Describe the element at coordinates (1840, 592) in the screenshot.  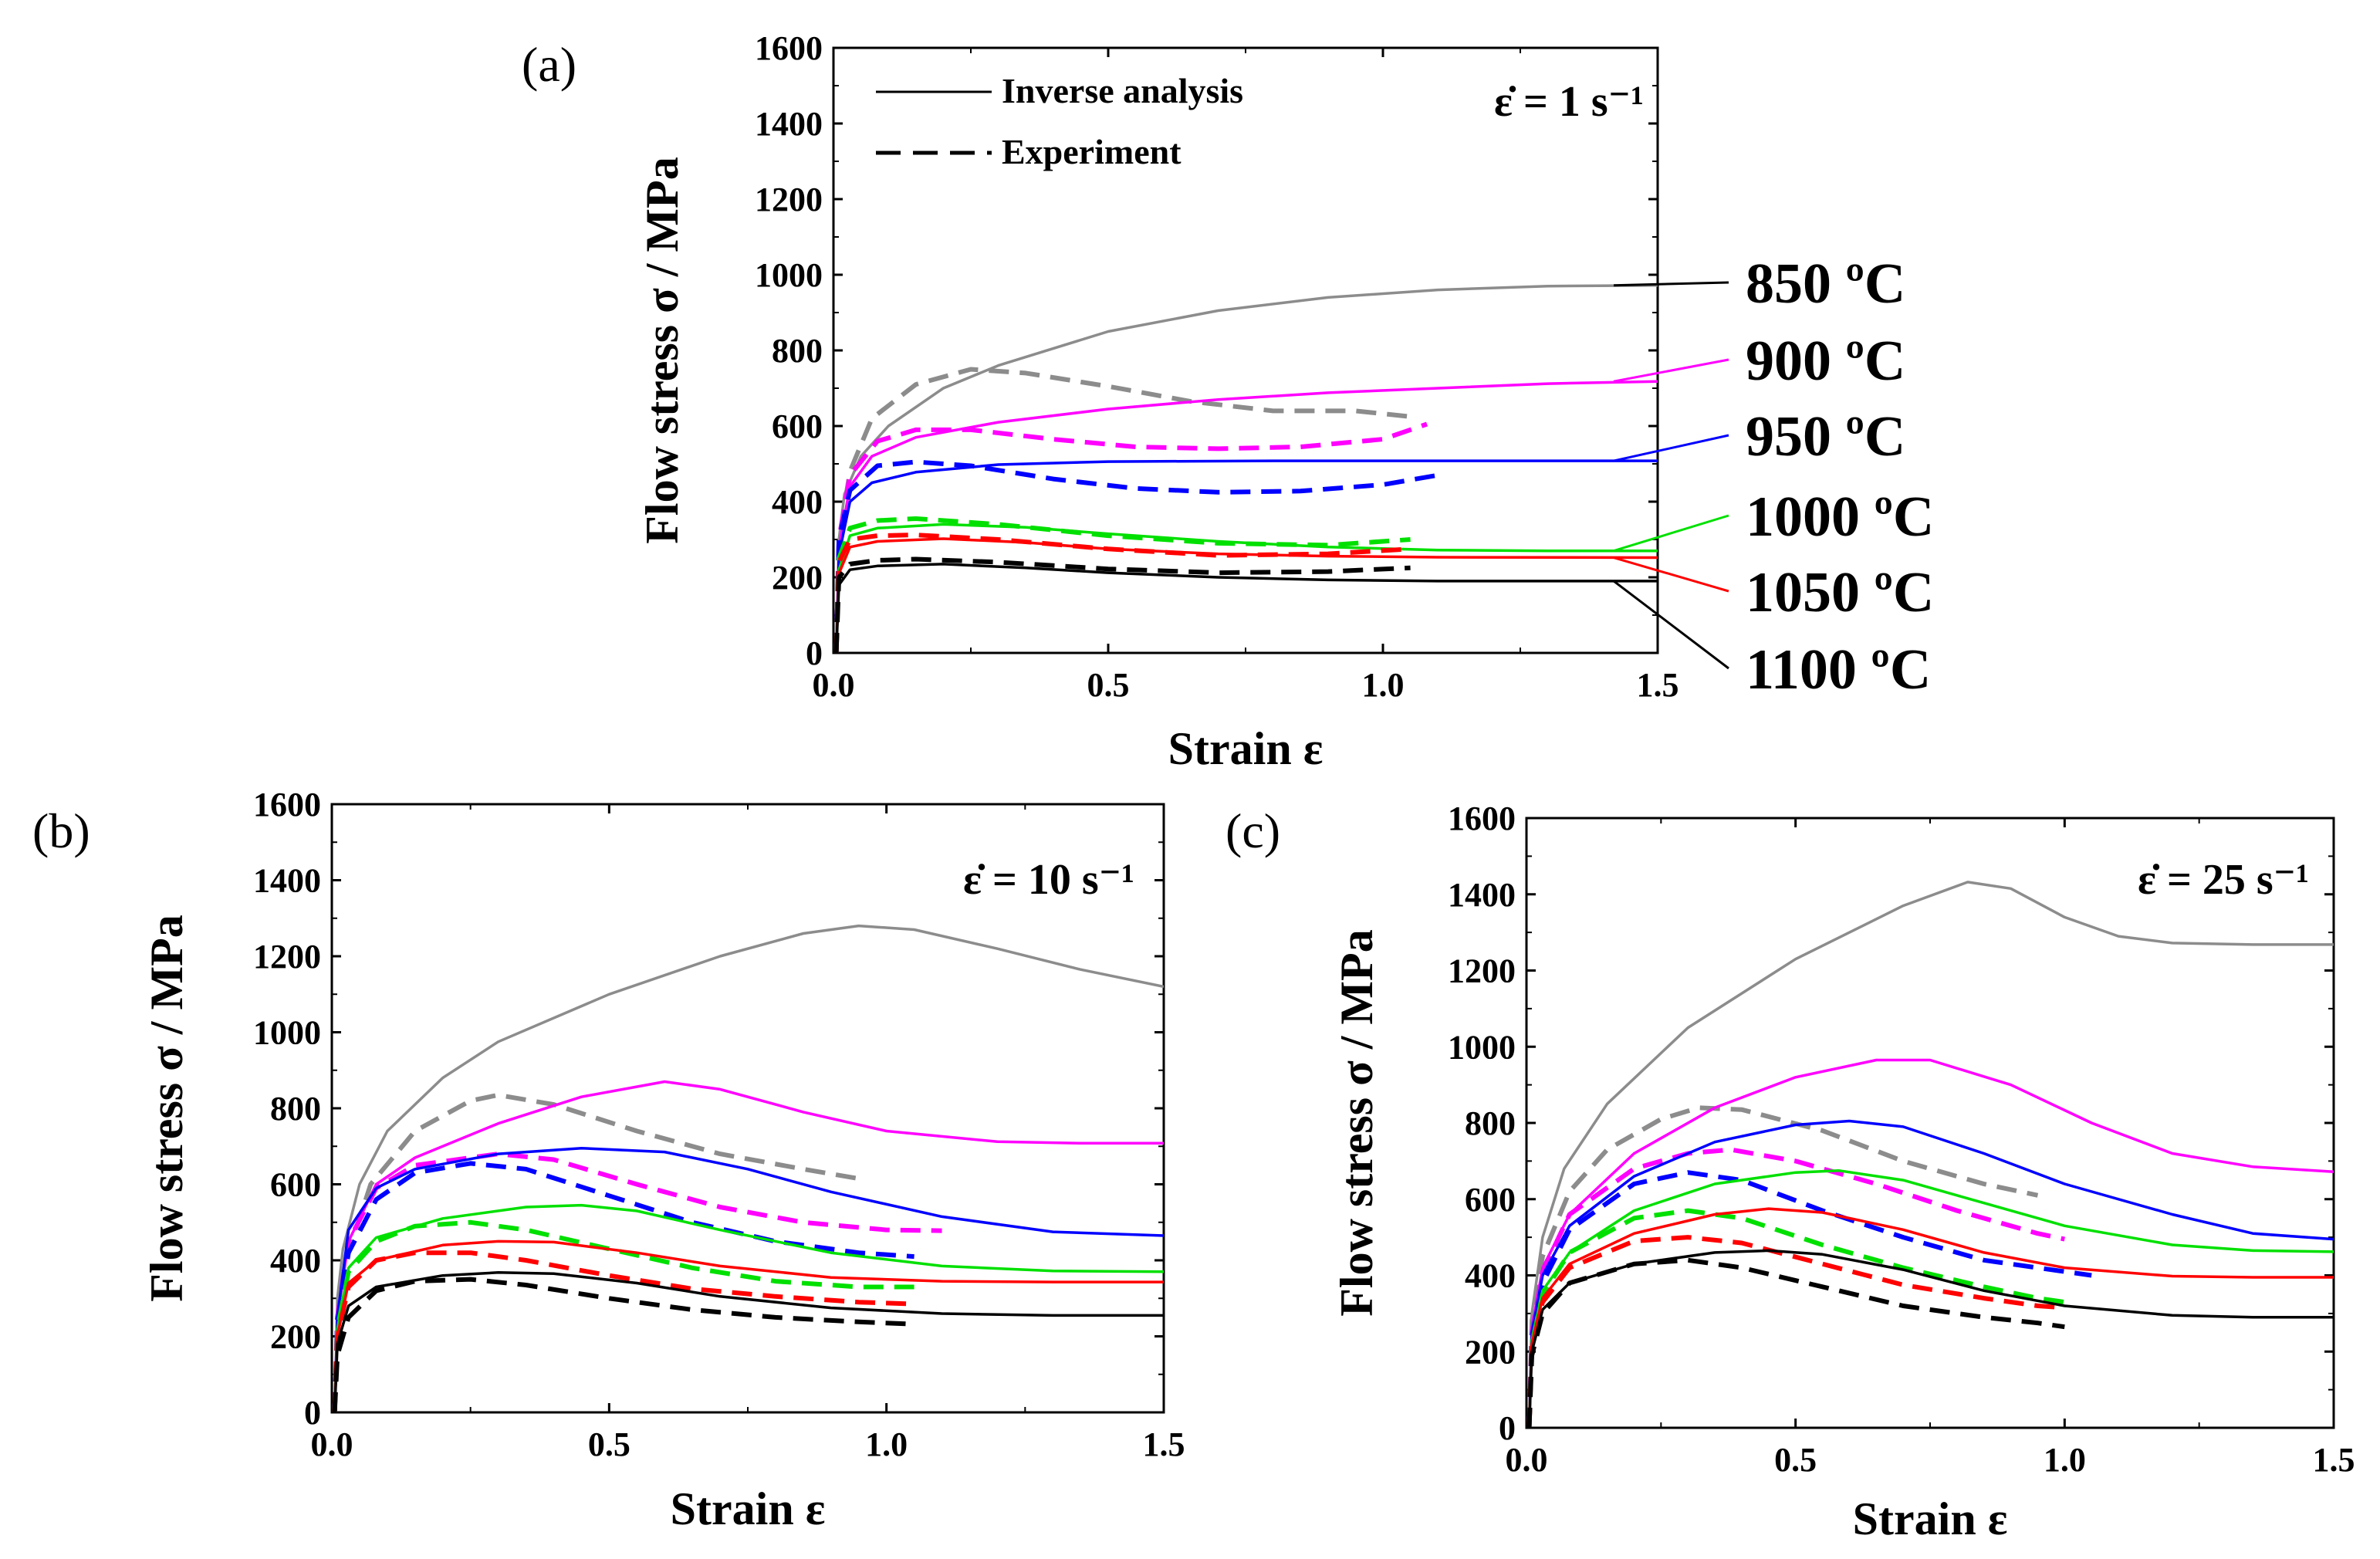
I see `temperature-label: 1050 ºC` at that location.